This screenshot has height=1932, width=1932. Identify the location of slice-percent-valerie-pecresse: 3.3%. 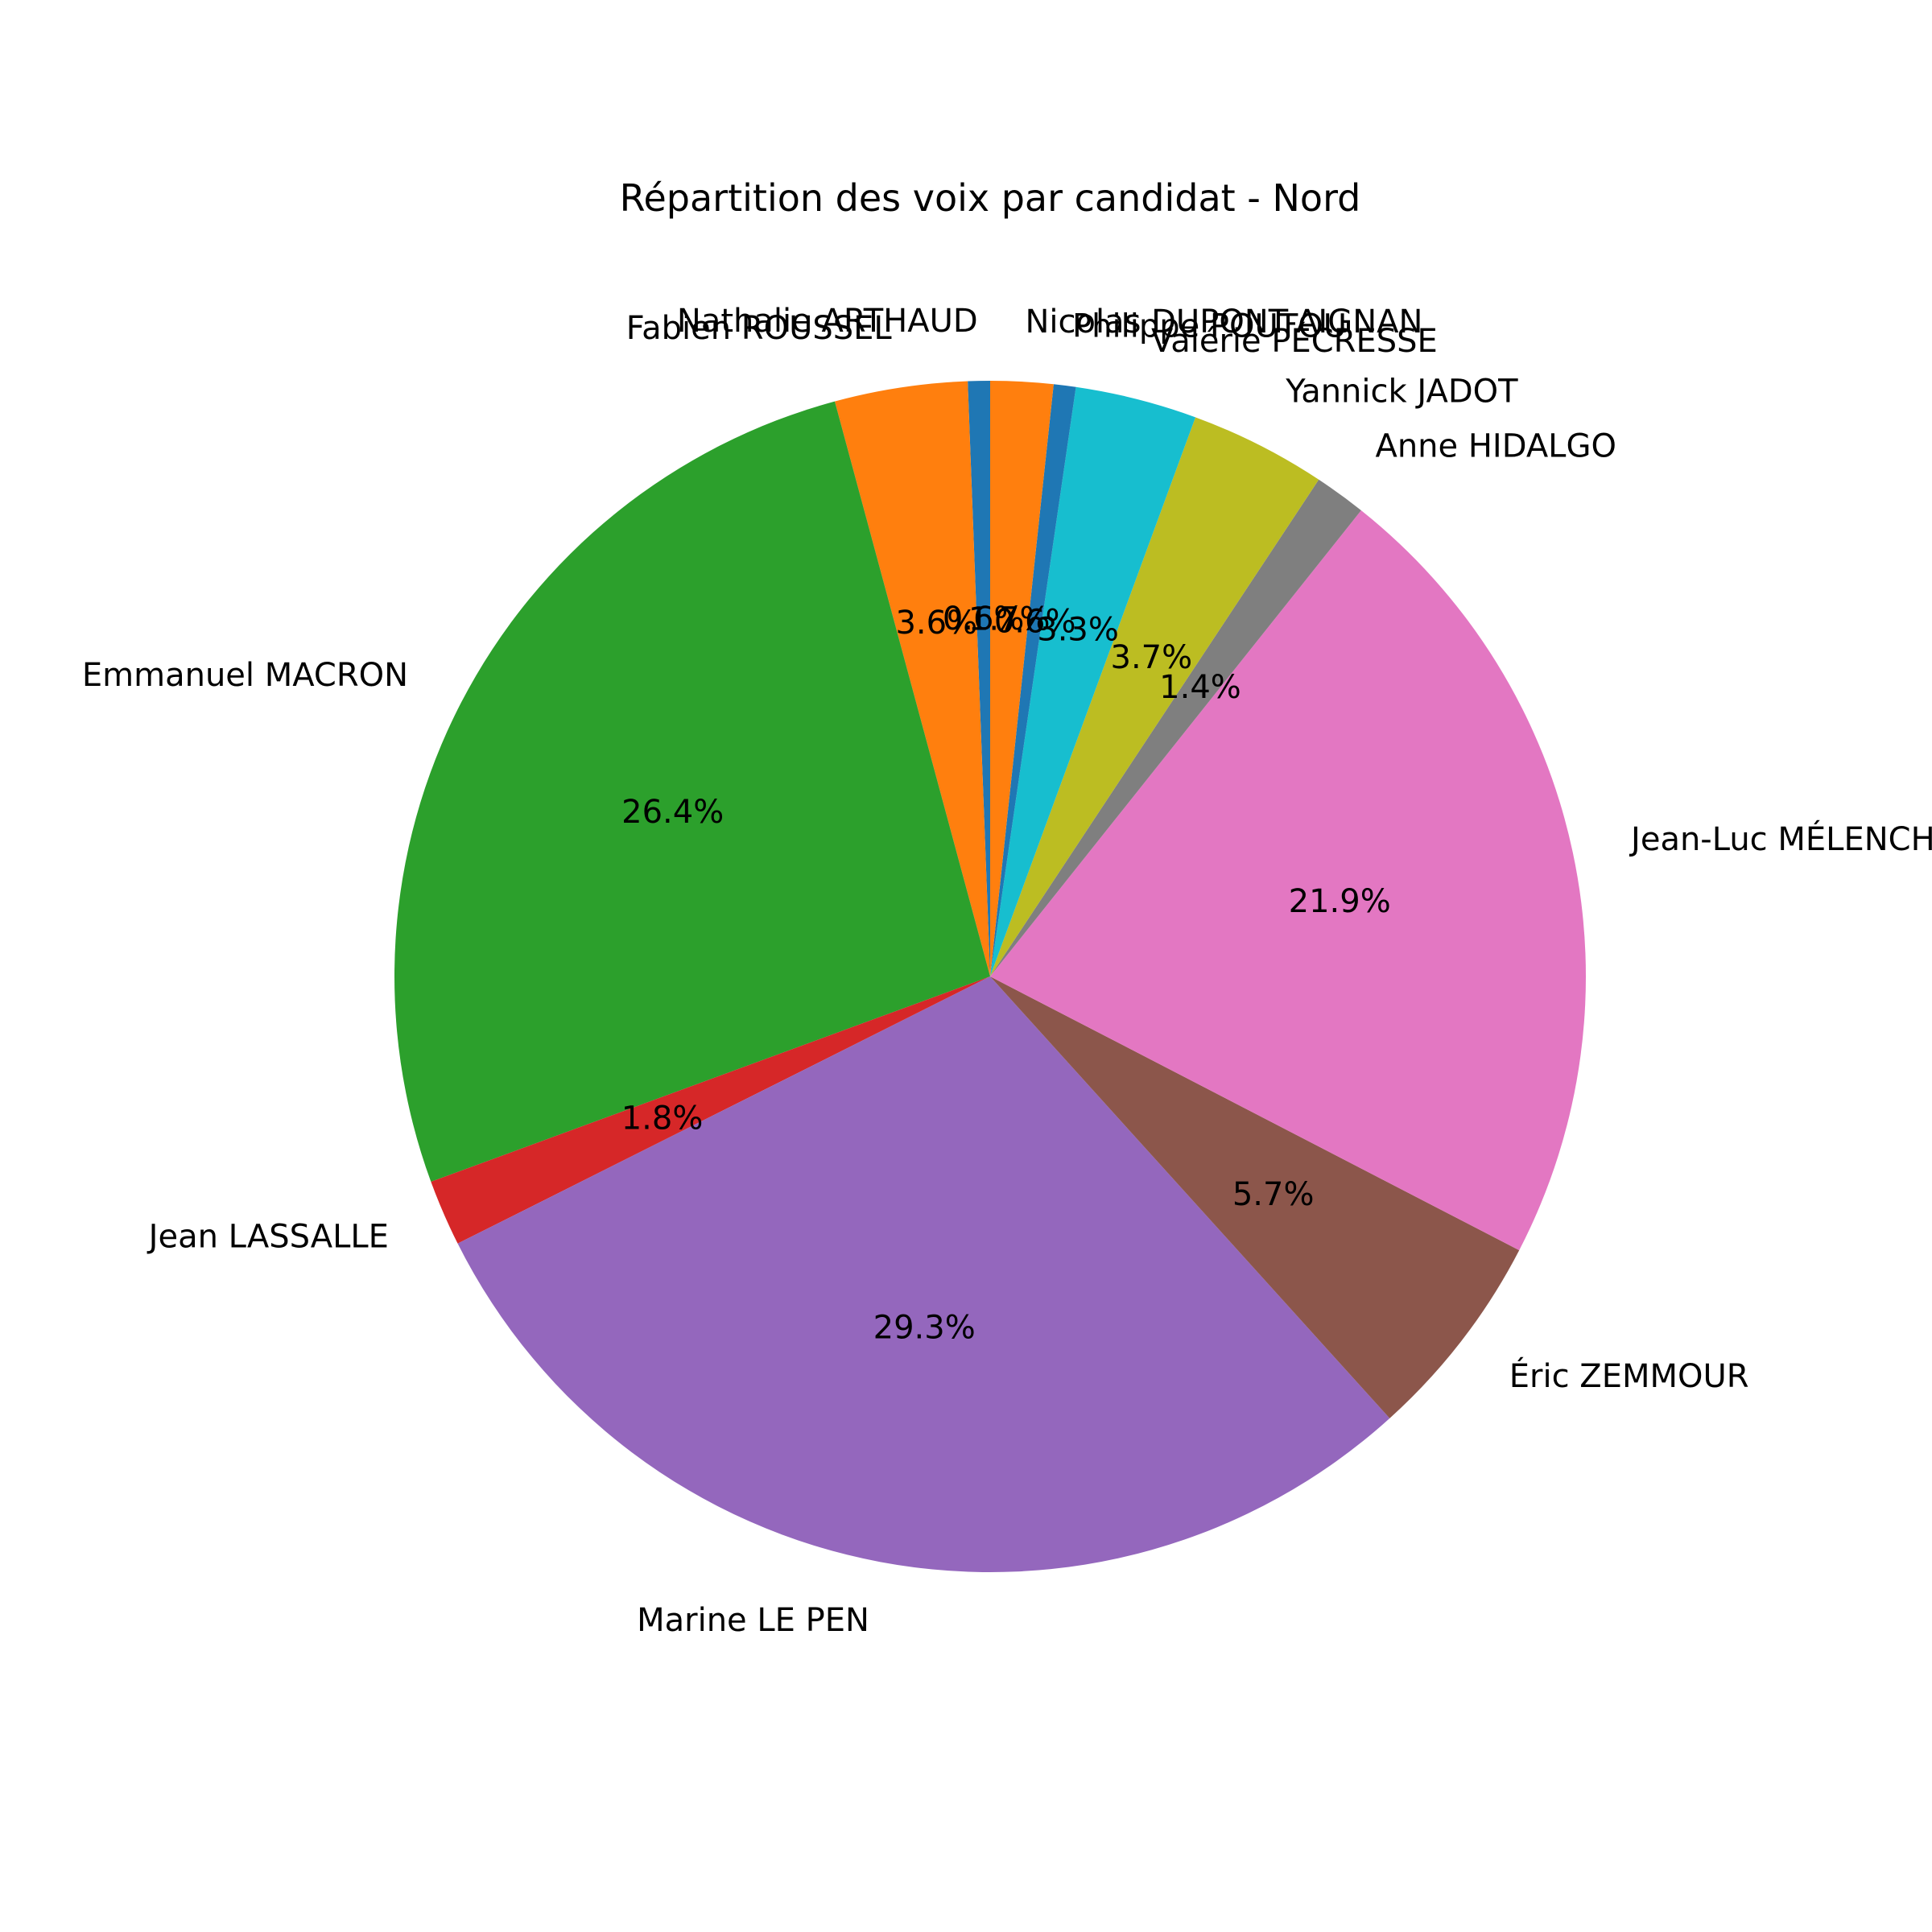
(1078, 630).